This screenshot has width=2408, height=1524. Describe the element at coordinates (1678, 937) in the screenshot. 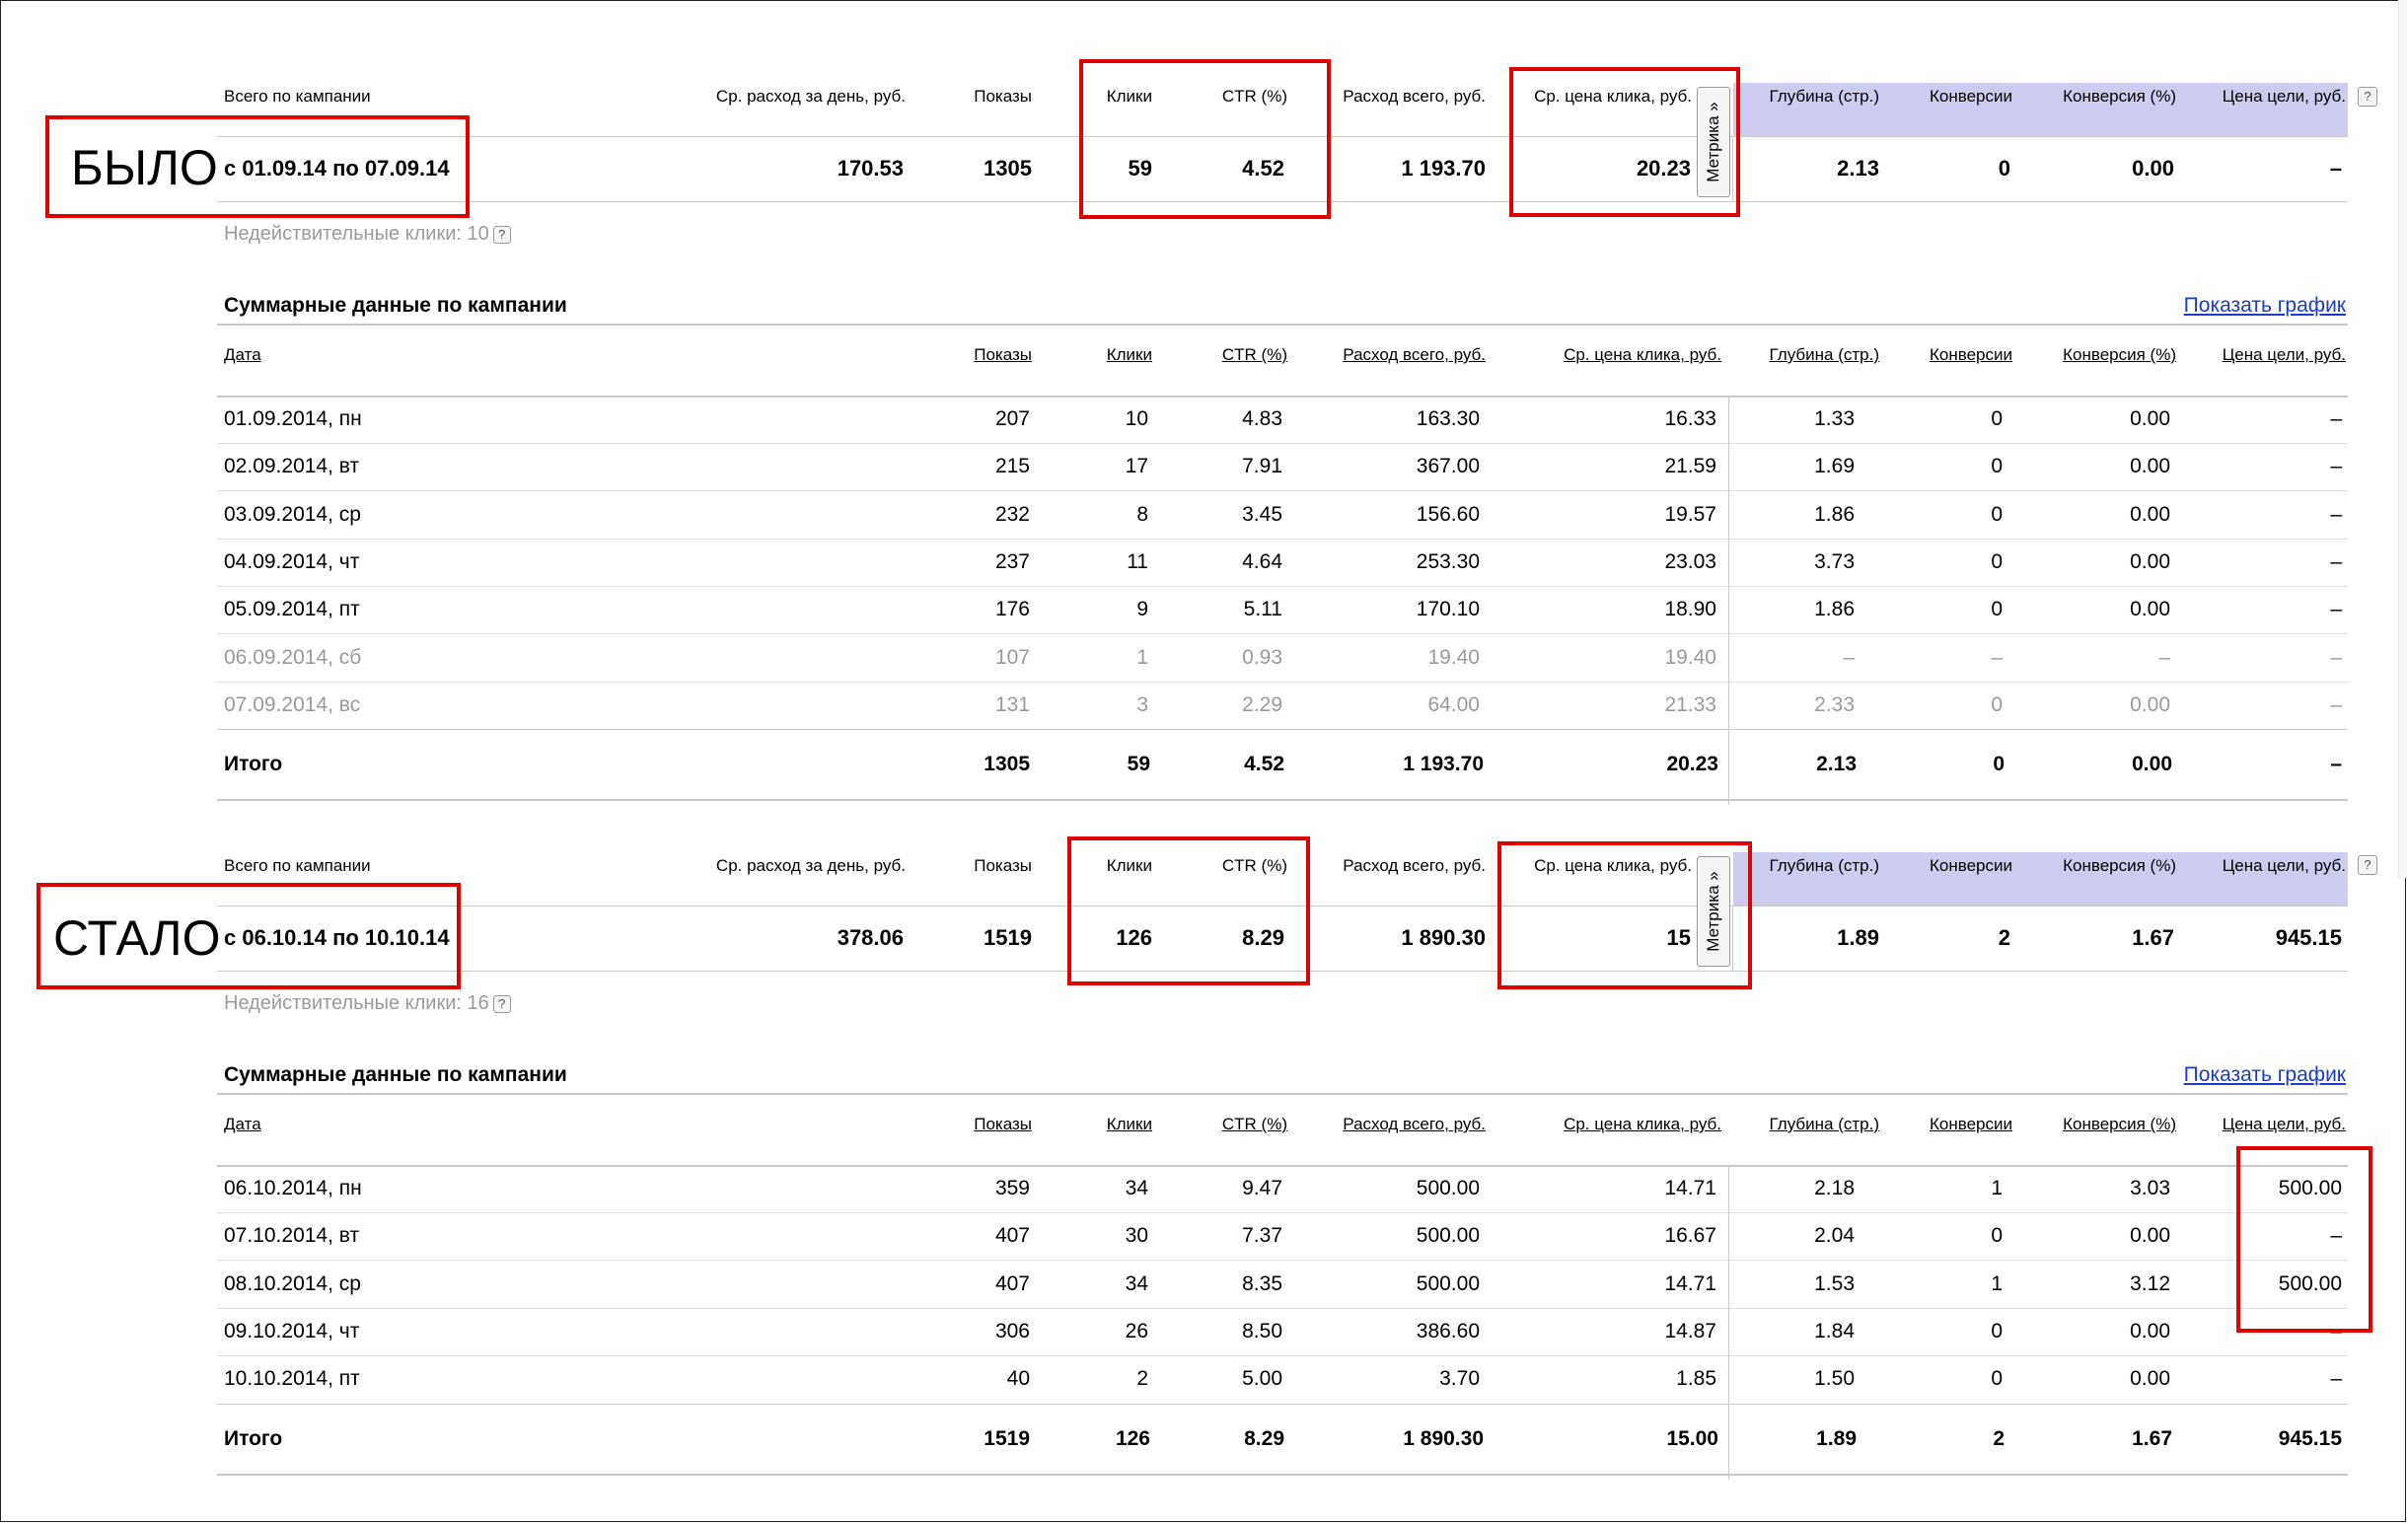

I see `summary-value: 15` at that location.